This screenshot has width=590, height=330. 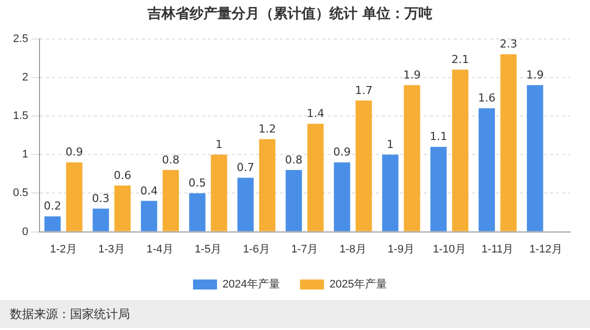 I want to click on data-label: 0.3, so click(x=101, y=198).